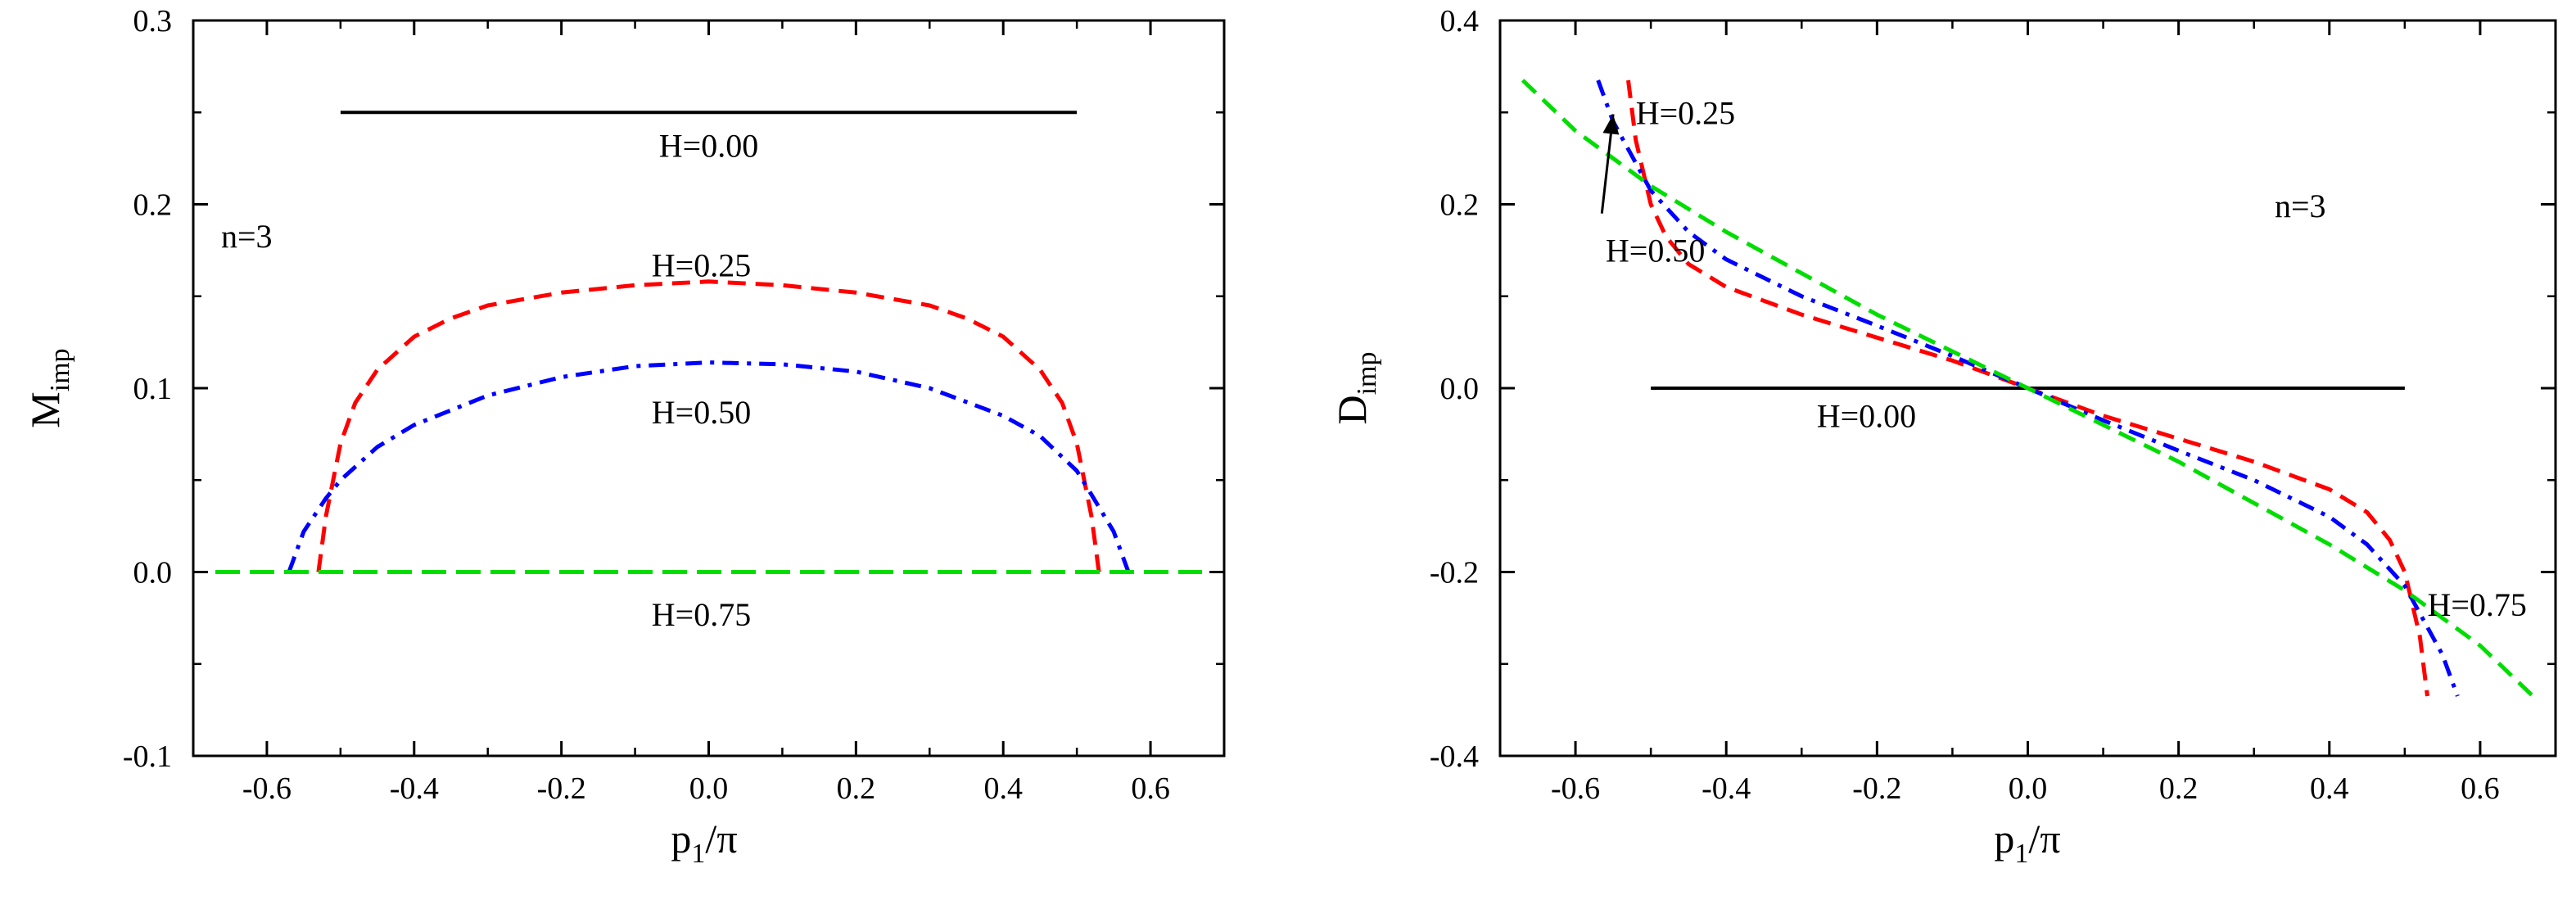 This screenshot has width=2576, height=900. What do you see at coordinates (48, 387) in the screenshot?
I see `y-axis-title: Mimp` at bounding box center [48, 387].